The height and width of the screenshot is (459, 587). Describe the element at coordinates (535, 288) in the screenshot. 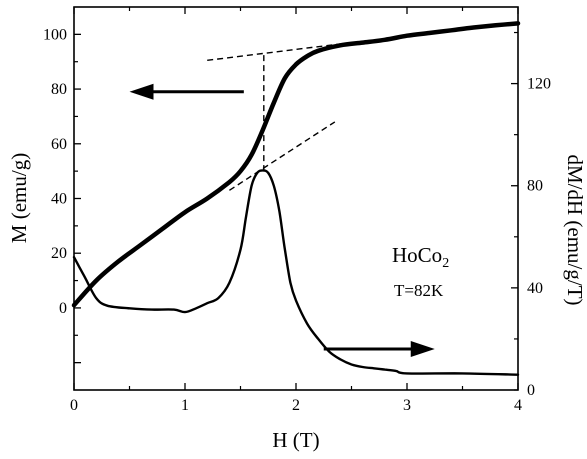

I see `y2-tick-label: 40` at that location.